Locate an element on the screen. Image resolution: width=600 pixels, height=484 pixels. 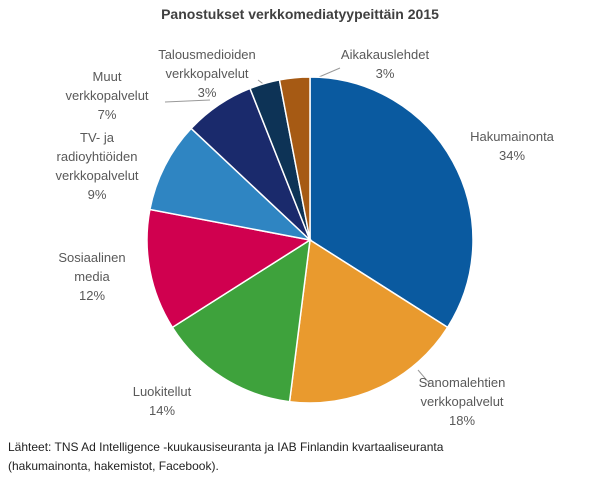
slice-label: Muut verkkopalvelut is located at coordinates (107, 86).